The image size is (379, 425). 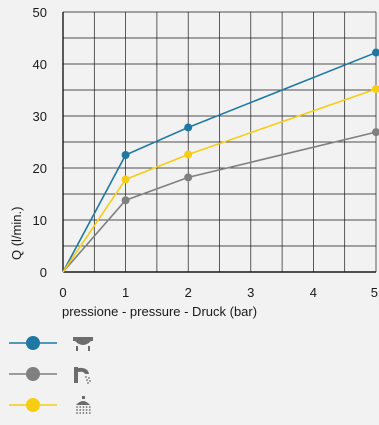 I want to click on y-tick-label: 30, so click(x=40, y=116).